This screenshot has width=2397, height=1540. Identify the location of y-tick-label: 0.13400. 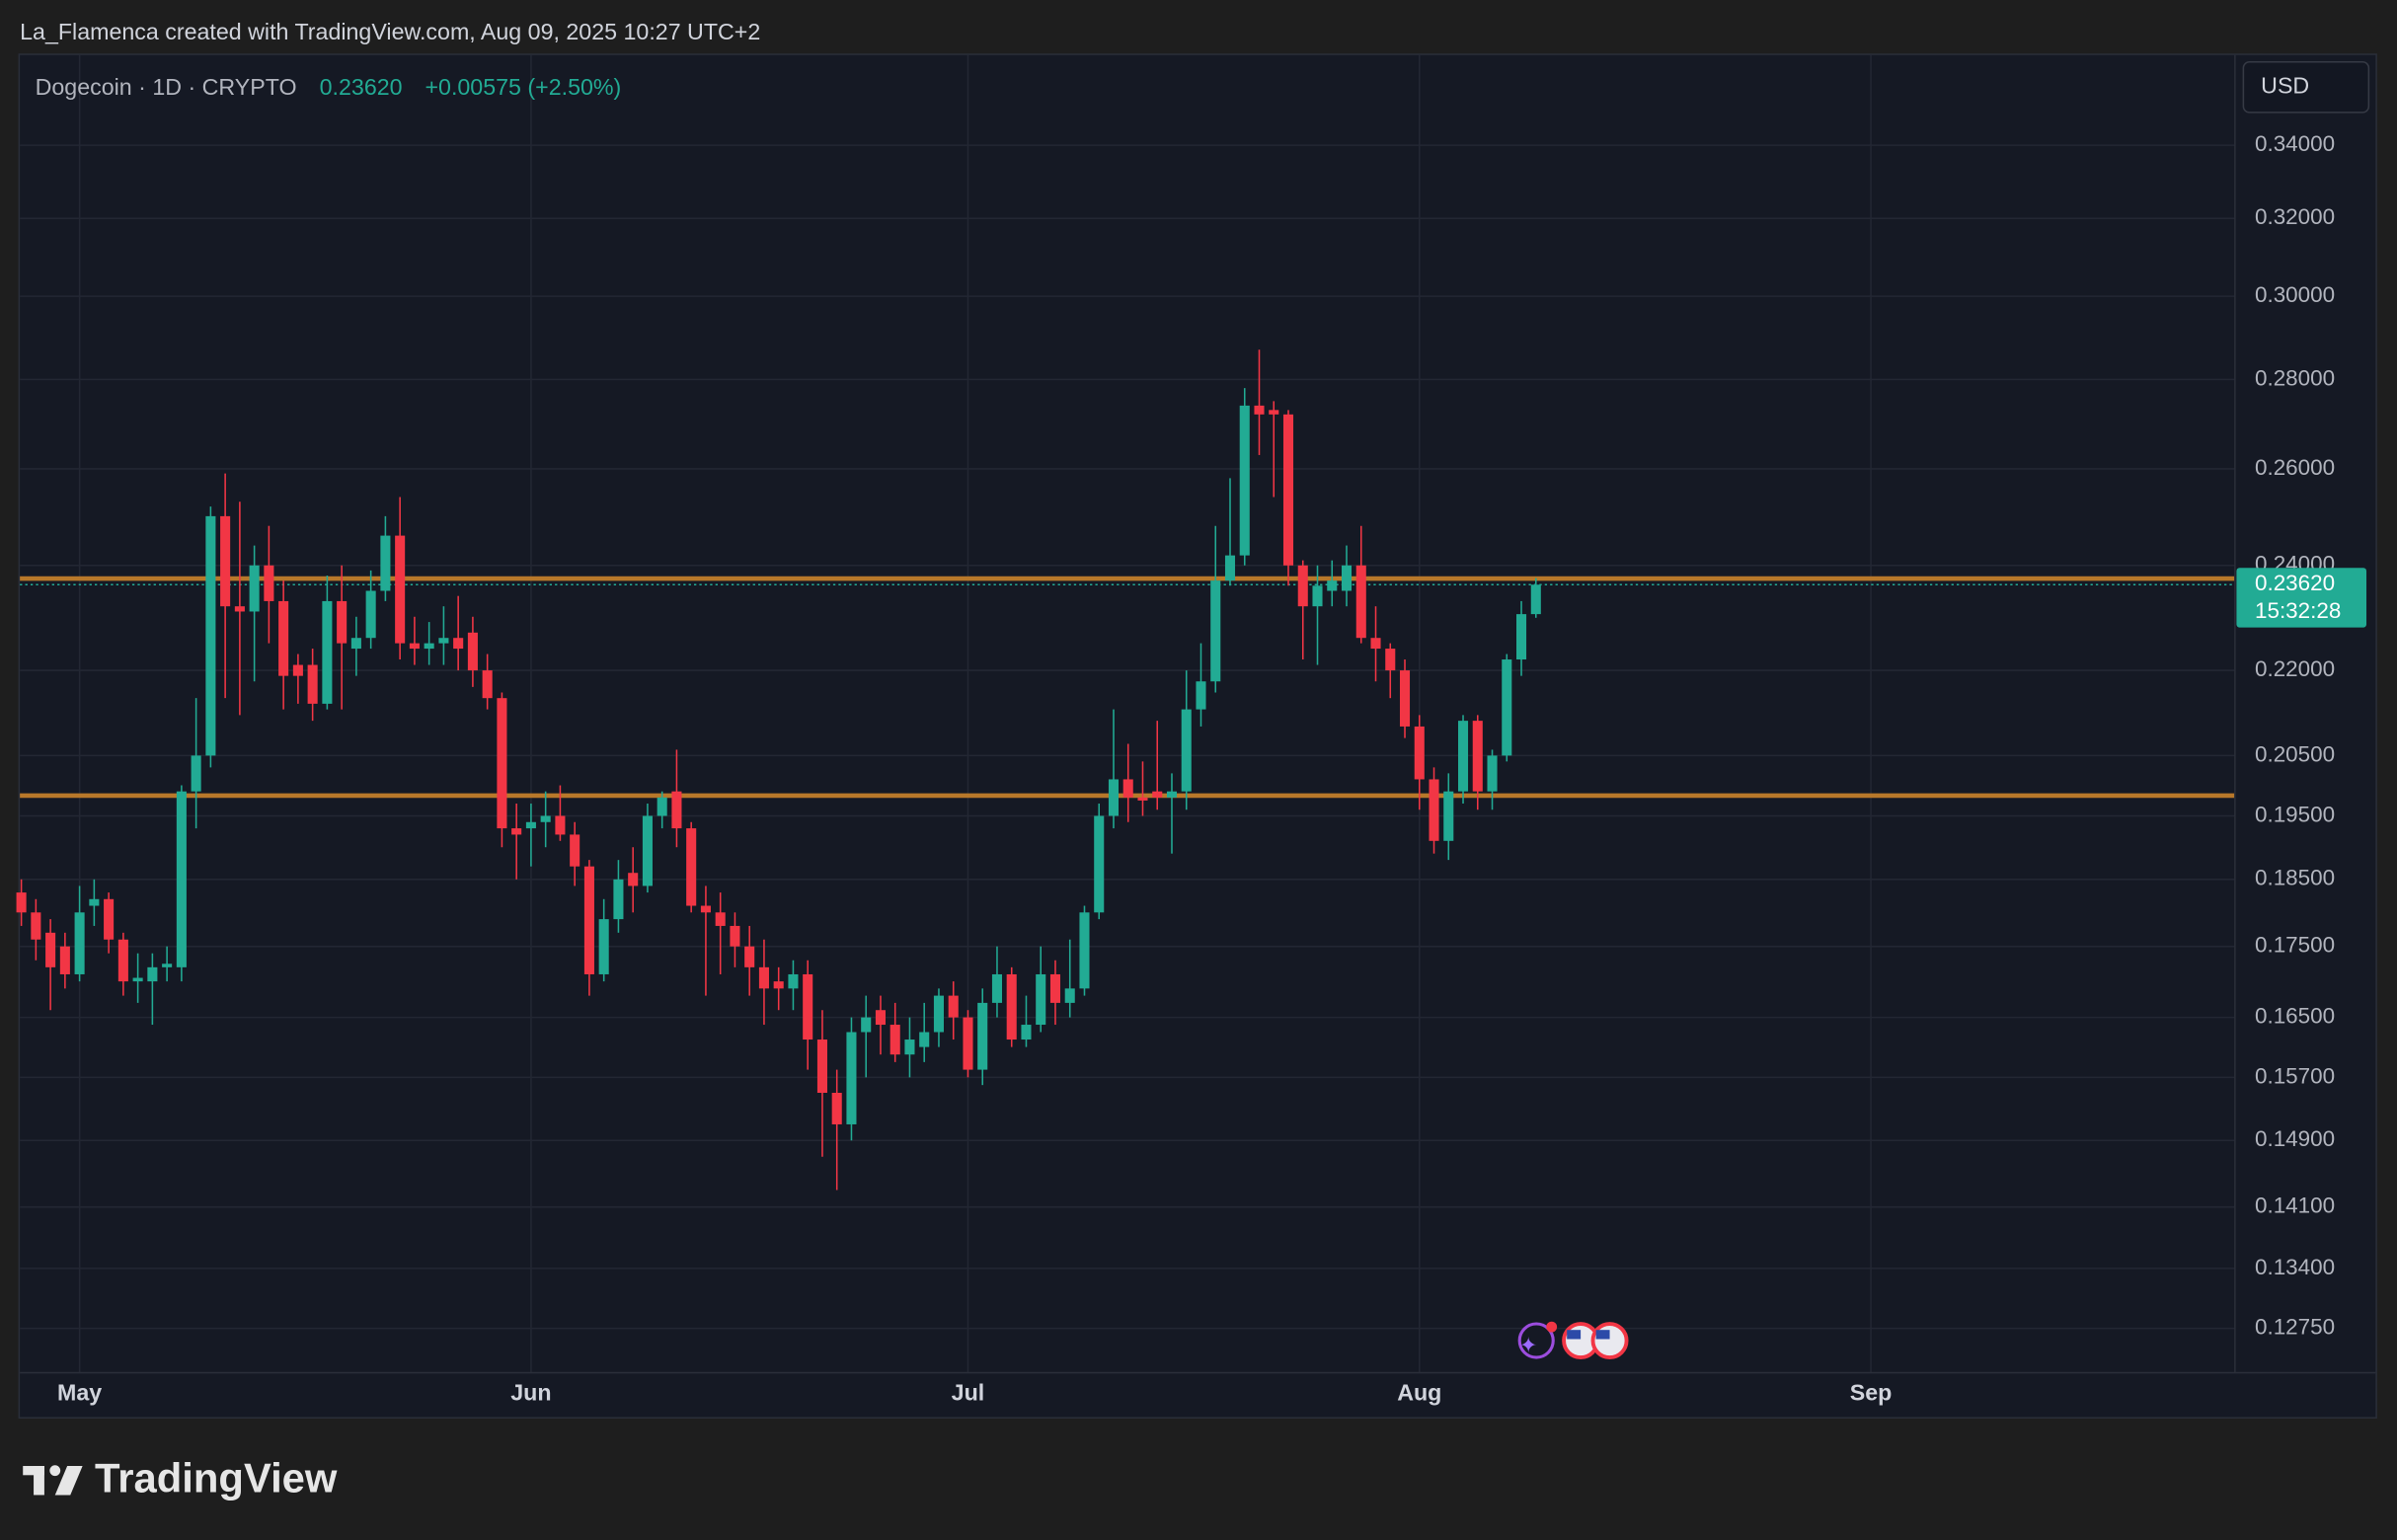
(2295, 1267).